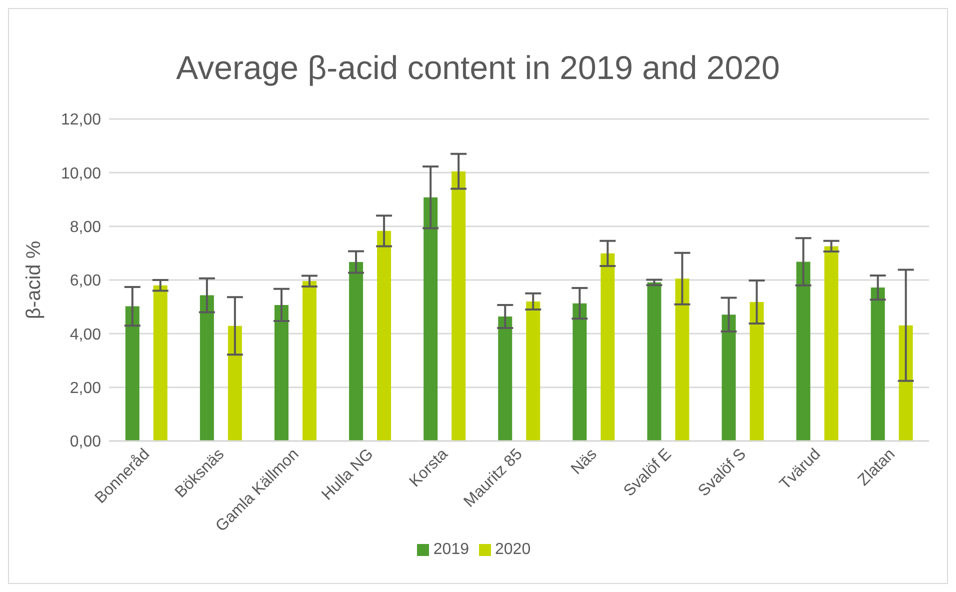 The width and height of the screenshot is (956, 592). Describe the element at coordinates (584, 462) in the screenshot. I see `x-tick-label: Näs` at that location.